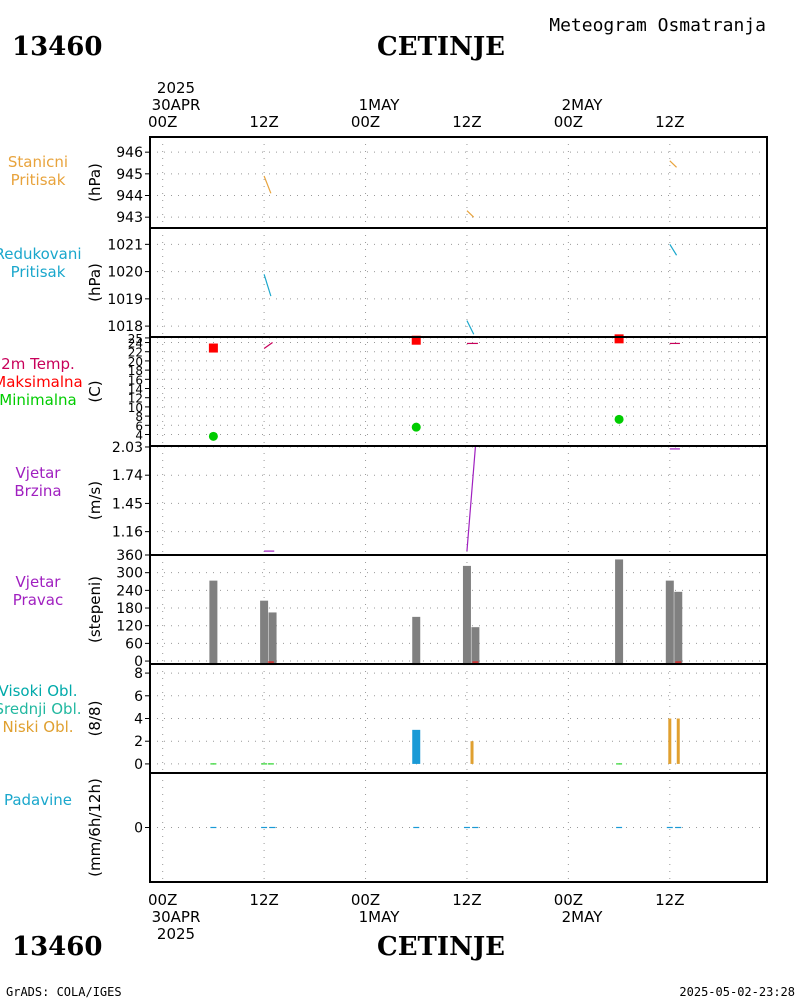 This screenshot has height=1000, width=800. What do you see at coordinates (657, 25) in the screenshot?
I see `chart-title: Meteogram Osmatranja` at bounding box center [657, 25].